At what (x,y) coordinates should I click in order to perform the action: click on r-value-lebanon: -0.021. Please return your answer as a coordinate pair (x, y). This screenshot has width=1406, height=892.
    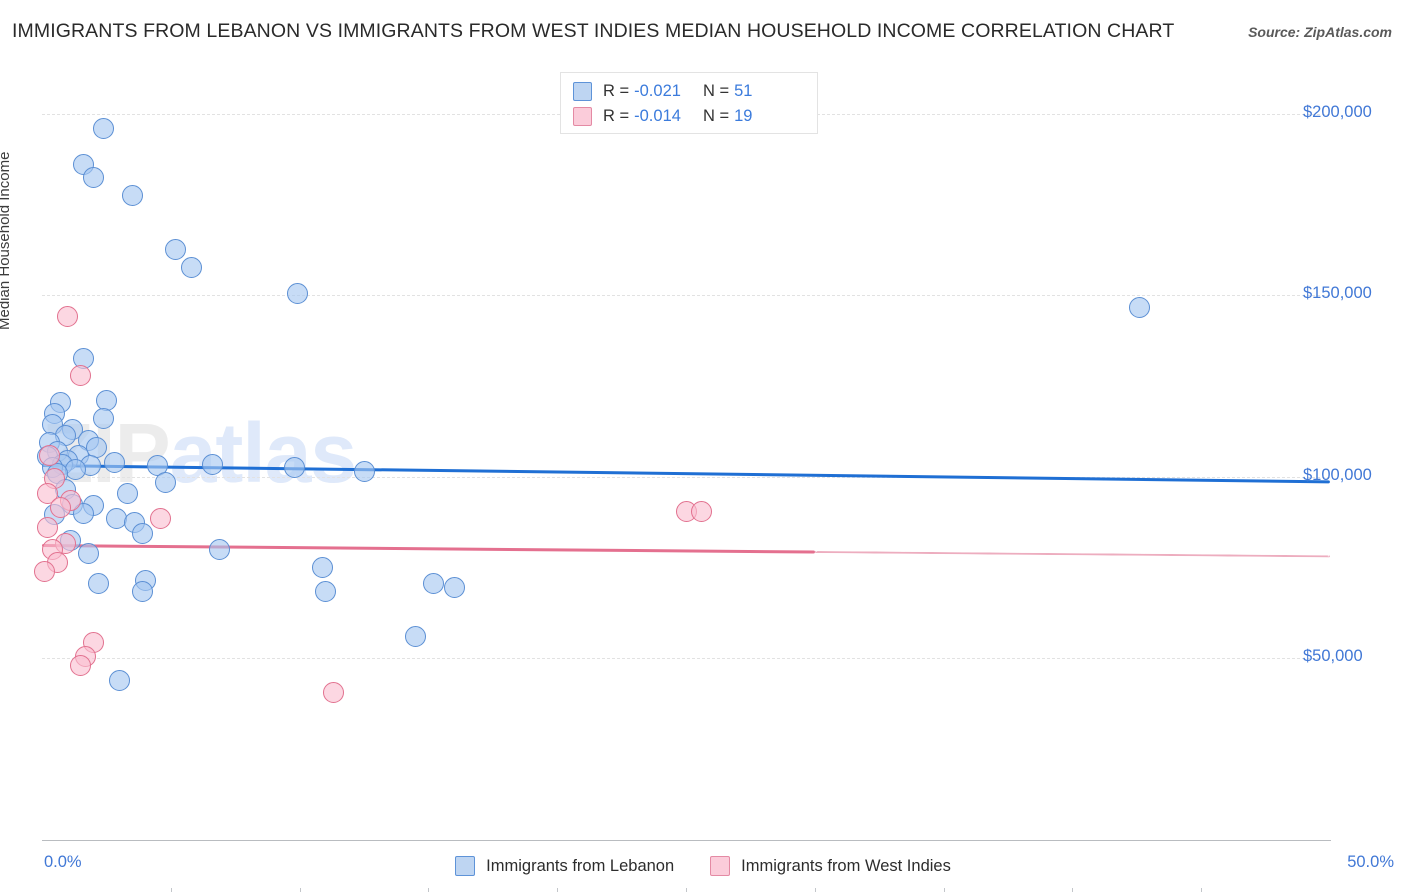
    Looking at the image, I should click on (657, 91).